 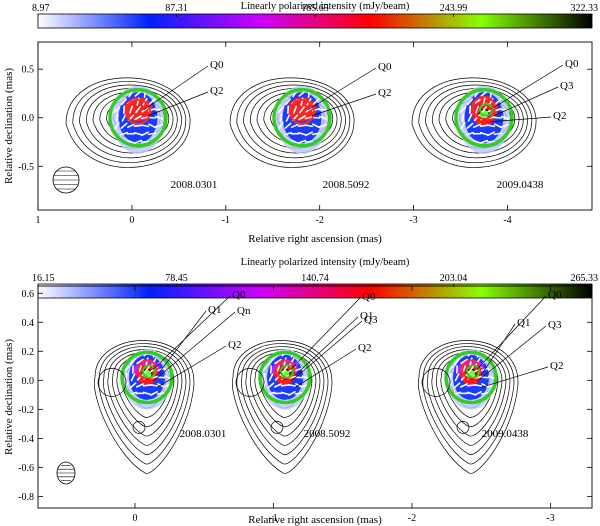 I want to click on colorbar-tick-label: 16.15, so click(x=43, y=278).